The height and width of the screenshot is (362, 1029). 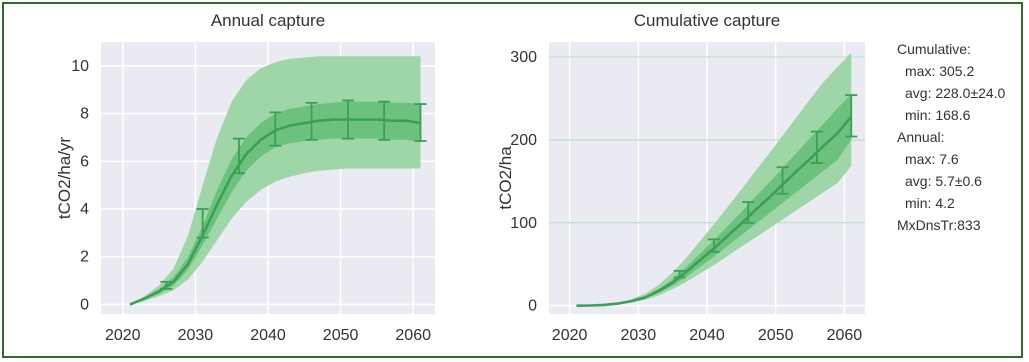 What do you see at coordinates (940, 71) in the screenshot?
I see `stats-cumulative-max: max: 305.2` at bounding box center [940, 71].